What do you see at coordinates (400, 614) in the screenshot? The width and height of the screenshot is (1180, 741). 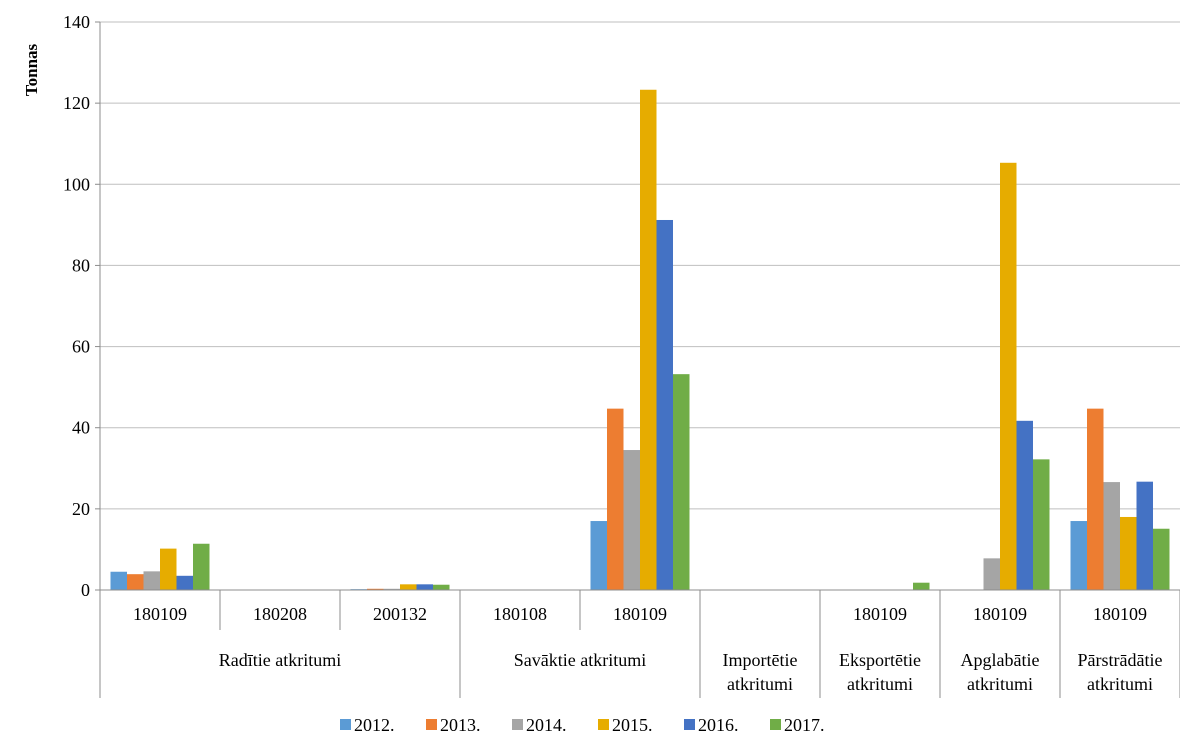 I see `category-label: 200132` at bounding box center [400, 614].